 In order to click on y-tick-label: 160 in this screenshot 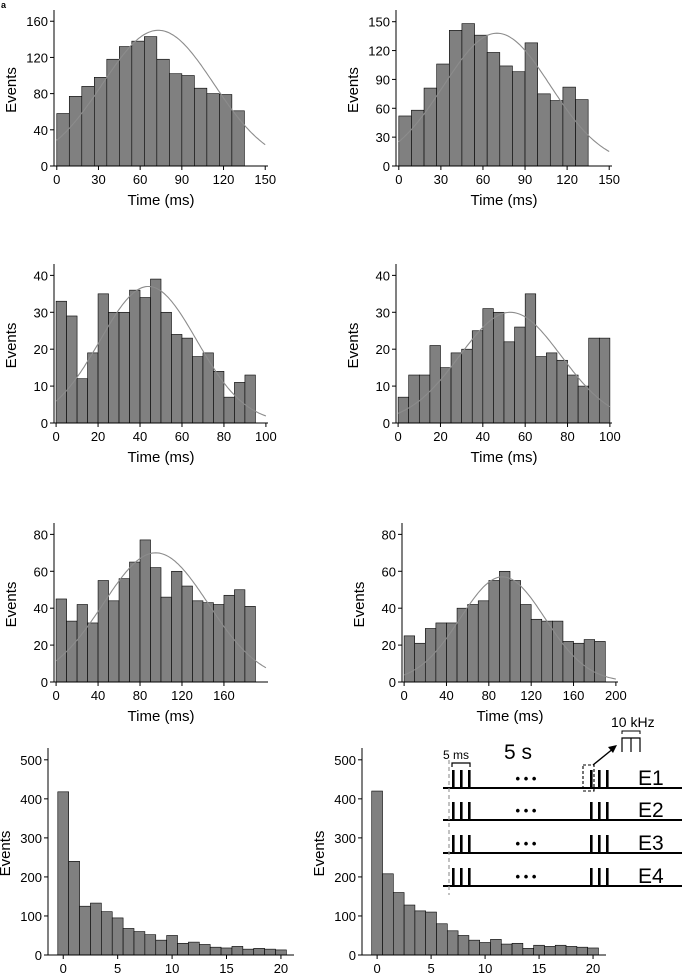, I will do `click(37, 21)`.